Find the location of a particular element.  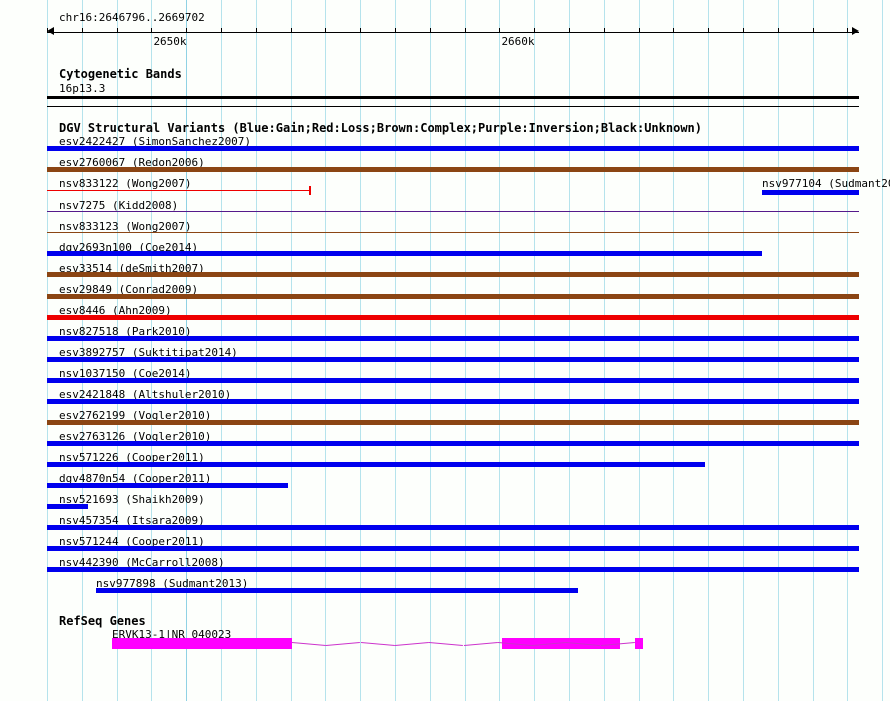

variant-label: nsv521693 (Shaikh2009) is located at coordinates (132, 499).